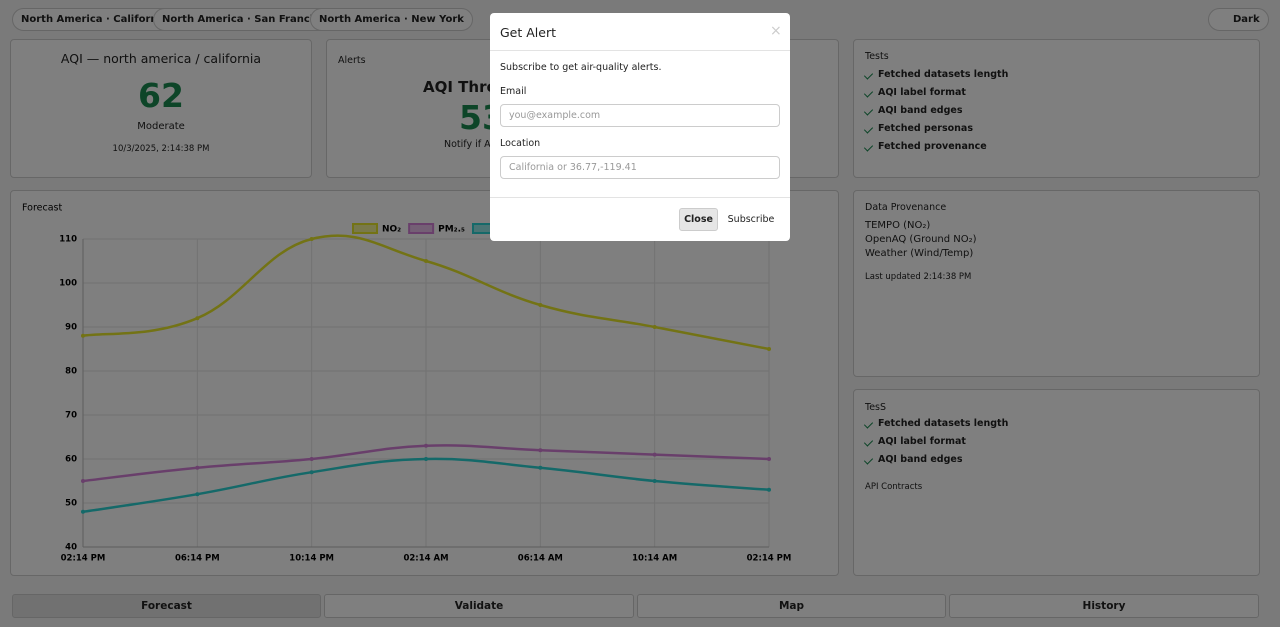  What do you see at coordinates (751, 219) in the screenshot?
I see `subscribe-button: Subscribe` at bounding box center [751, 219].